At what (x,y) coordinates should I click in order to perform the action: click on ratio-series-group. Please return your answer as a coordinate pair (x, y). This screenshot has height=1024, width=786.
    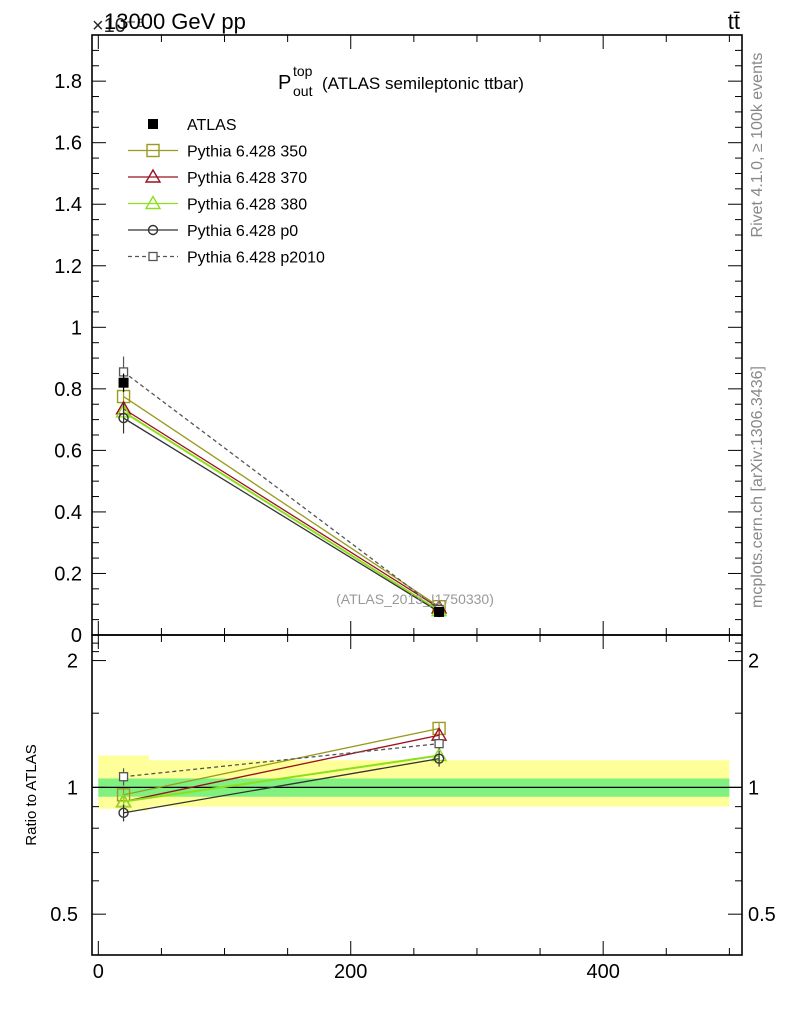
    Looking at the image, I should click on (281, 771).